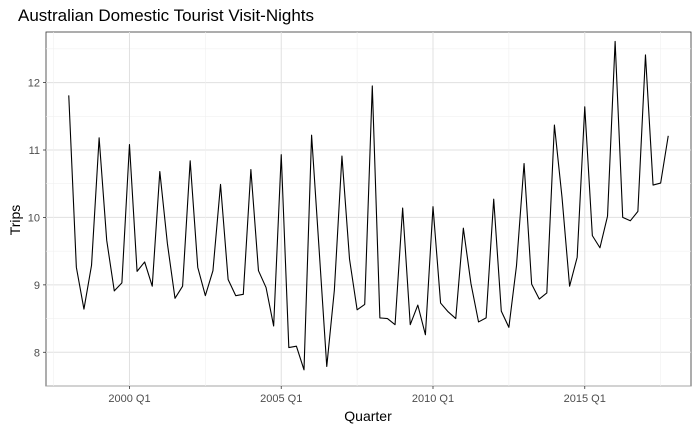 The height and width of the screenshot is (432, 700). Describe the element at coordinates (166, 15) in the screenshot. I see `chart-title: Australian Domestic Tourist Visit-Nights` at that location.